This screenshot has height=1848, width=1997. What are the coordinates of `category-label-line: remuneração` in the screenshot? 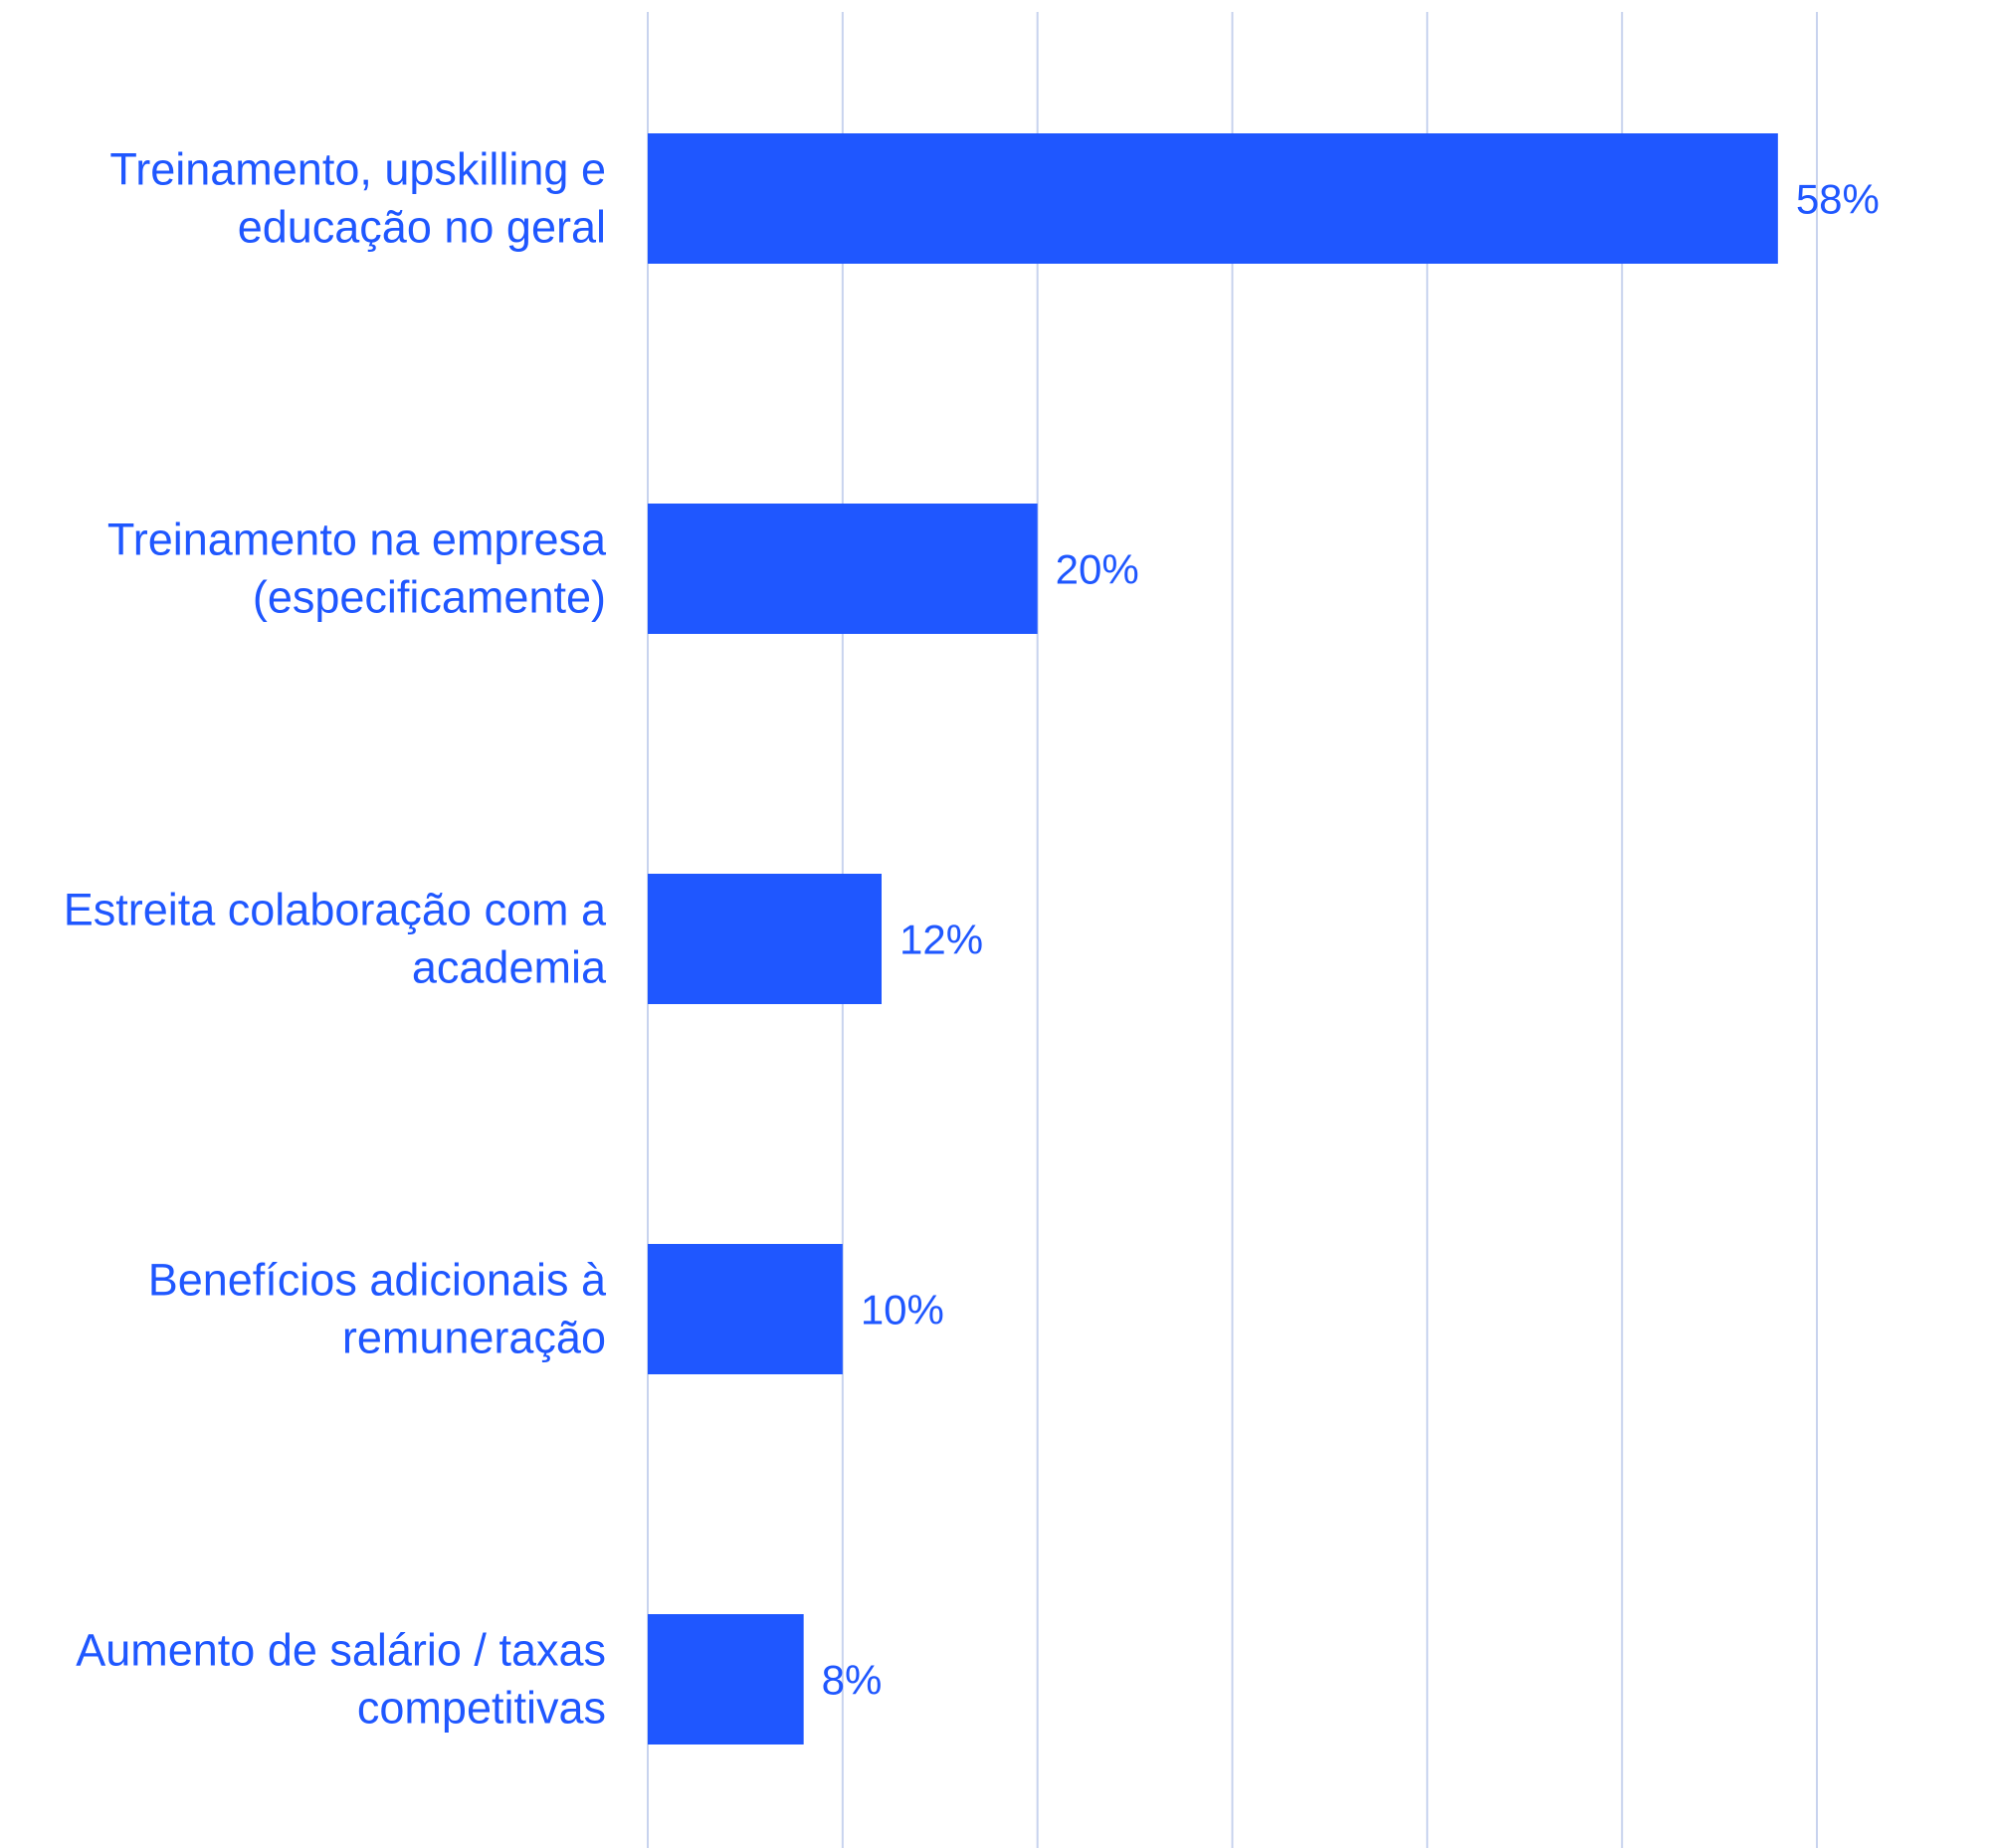 It's located at (474, 1338).